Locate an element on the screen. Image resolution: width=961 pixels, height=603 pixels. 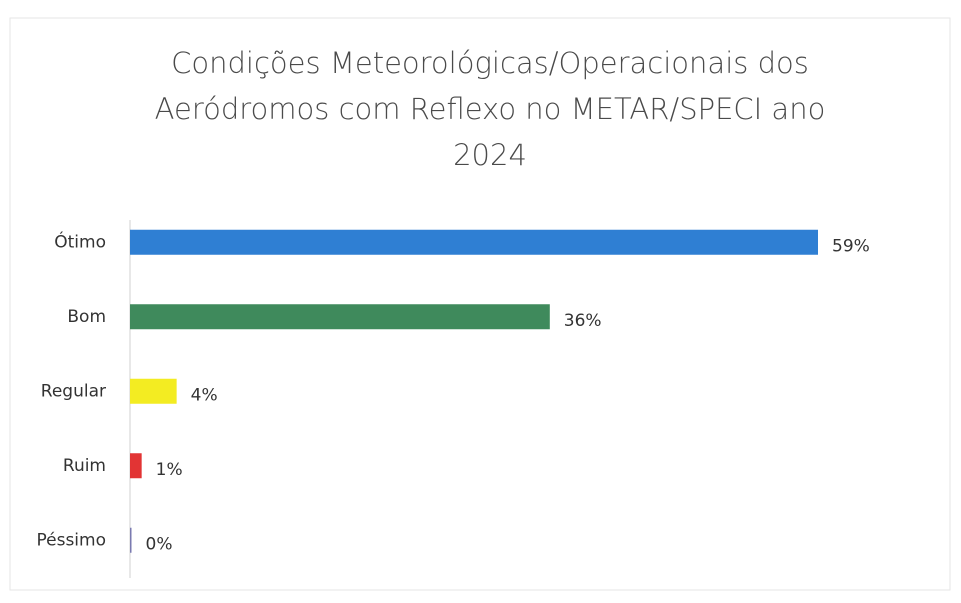
y-tick-label: Péssimo is located at coordinates (71, 540).